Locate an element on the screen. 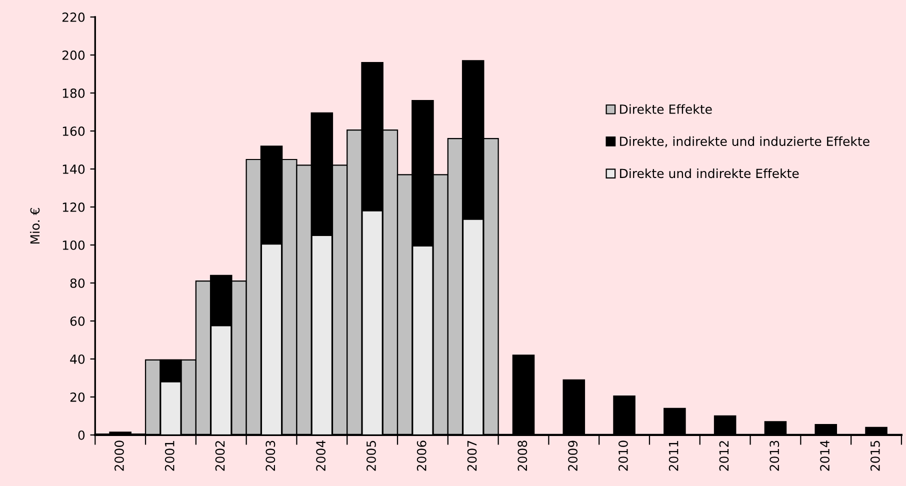 This screenshot has height=486, width=906. x-tick-label: 2005 is located at coordinates (371, 455).